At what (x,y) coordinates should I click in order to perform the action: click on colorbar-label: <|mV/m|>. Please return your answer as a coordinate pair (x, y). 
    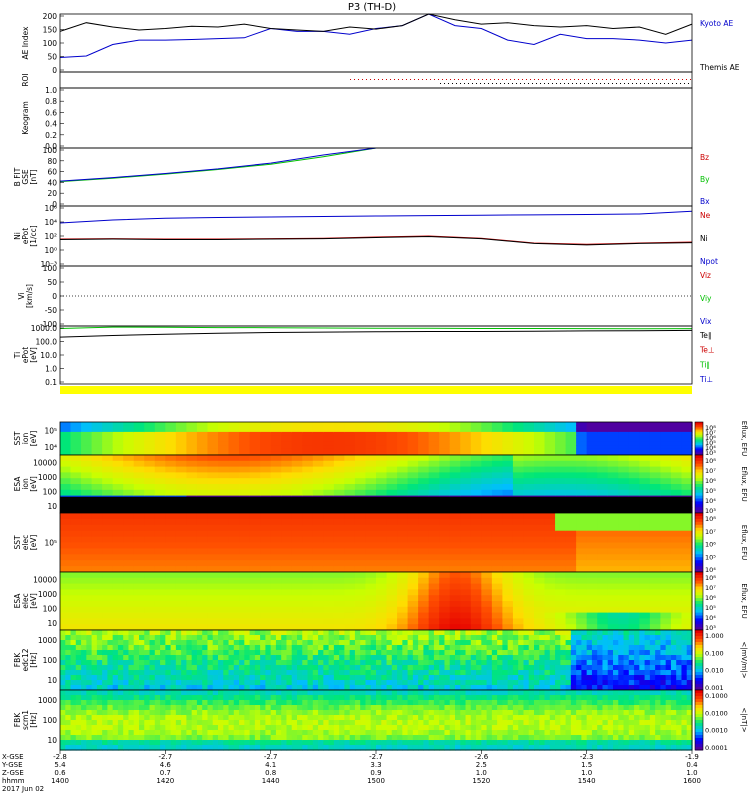
    Looking at the image, I should click on (744, 659).